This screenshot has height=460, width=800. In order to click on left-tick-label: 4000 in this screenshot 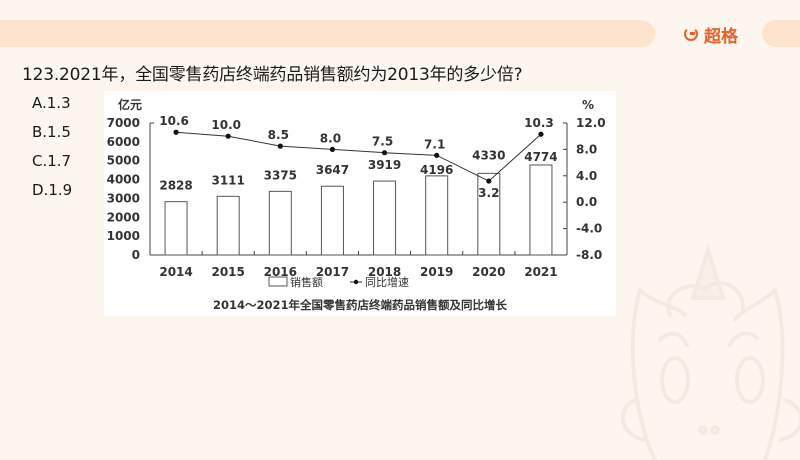, I will do `click(123, 180)`.